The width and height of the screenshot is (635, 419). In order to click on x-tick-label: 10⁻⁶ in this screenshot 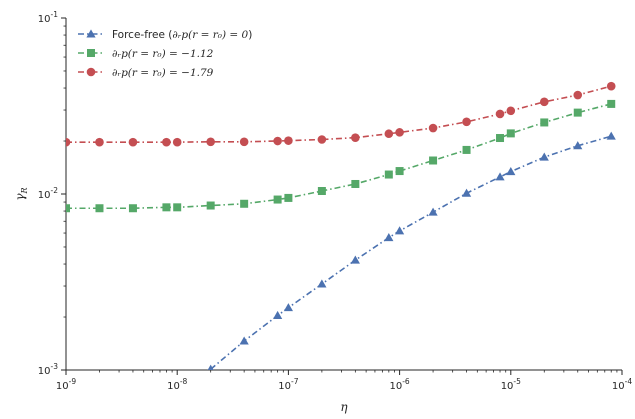, I will do `click(399, 384)`.